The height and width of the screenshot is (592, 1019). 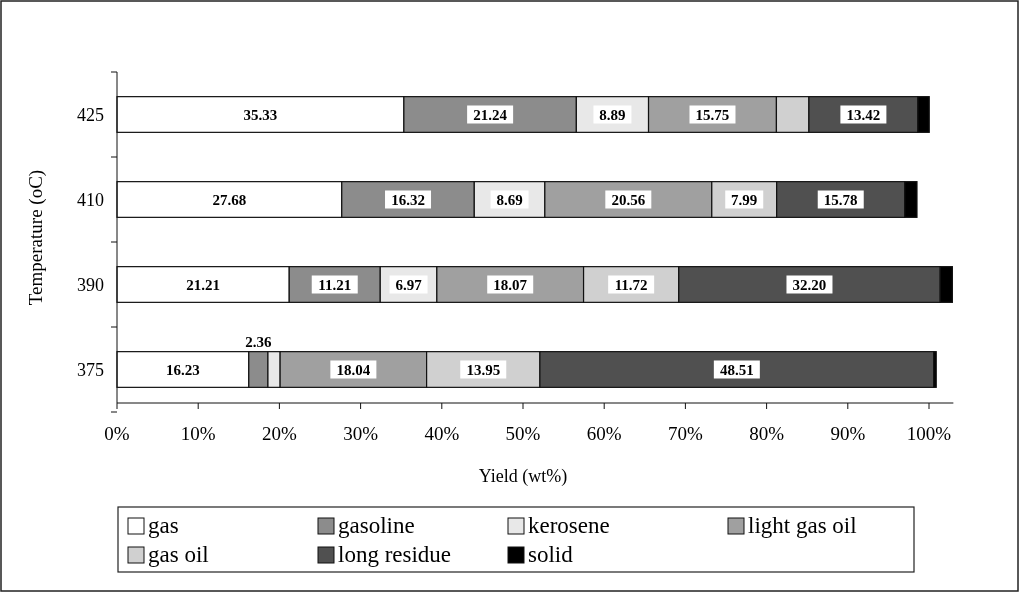 What do you see at coordinates (509, 199) in the screenshot?
I see `data-label: 8.69` at bounding box center [509, 199].